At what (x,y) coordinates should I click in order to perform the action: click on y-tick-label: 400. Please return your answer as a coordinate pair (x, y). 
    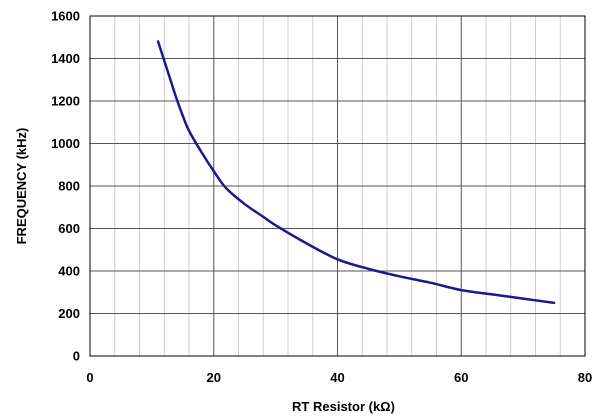
    Looking at the image, I should click on (69, 271).